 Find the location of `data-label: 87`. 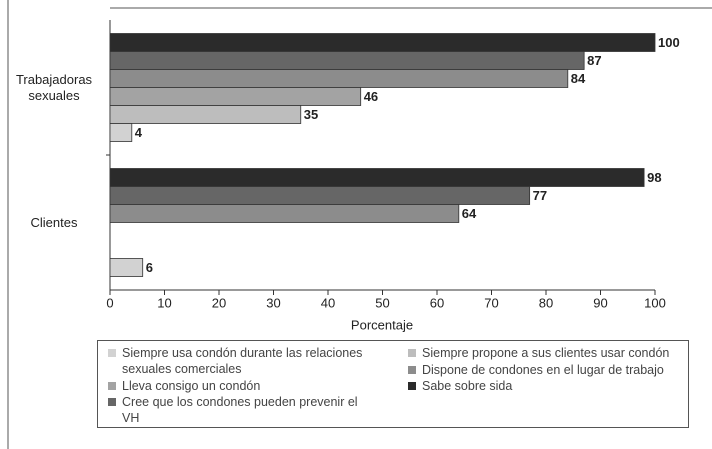

data-label: 87 is located at coordinates (594, 60).